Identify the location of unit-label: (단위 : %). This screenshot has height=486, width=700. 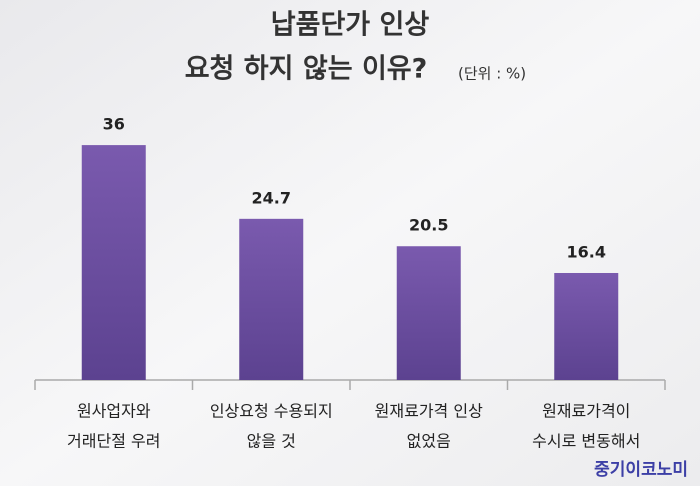
(492, 74).